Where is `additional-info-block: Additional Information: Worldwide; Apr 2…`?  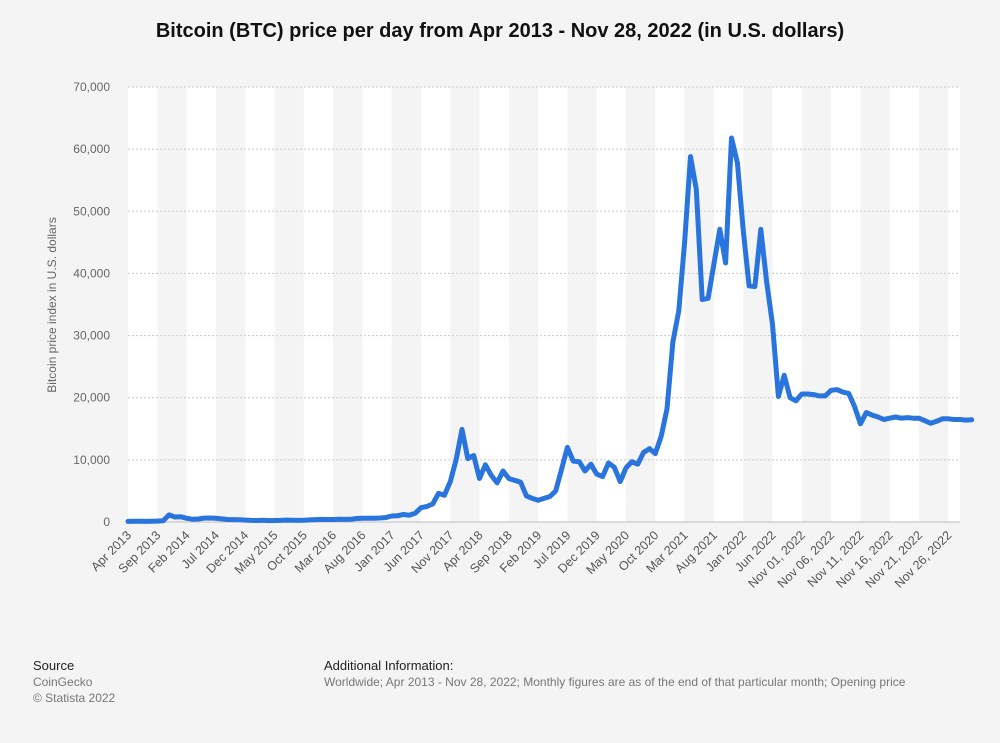 additional-info-block: Additional Information: Worldwide; Apr 2… is located at coordinates (614, 674).